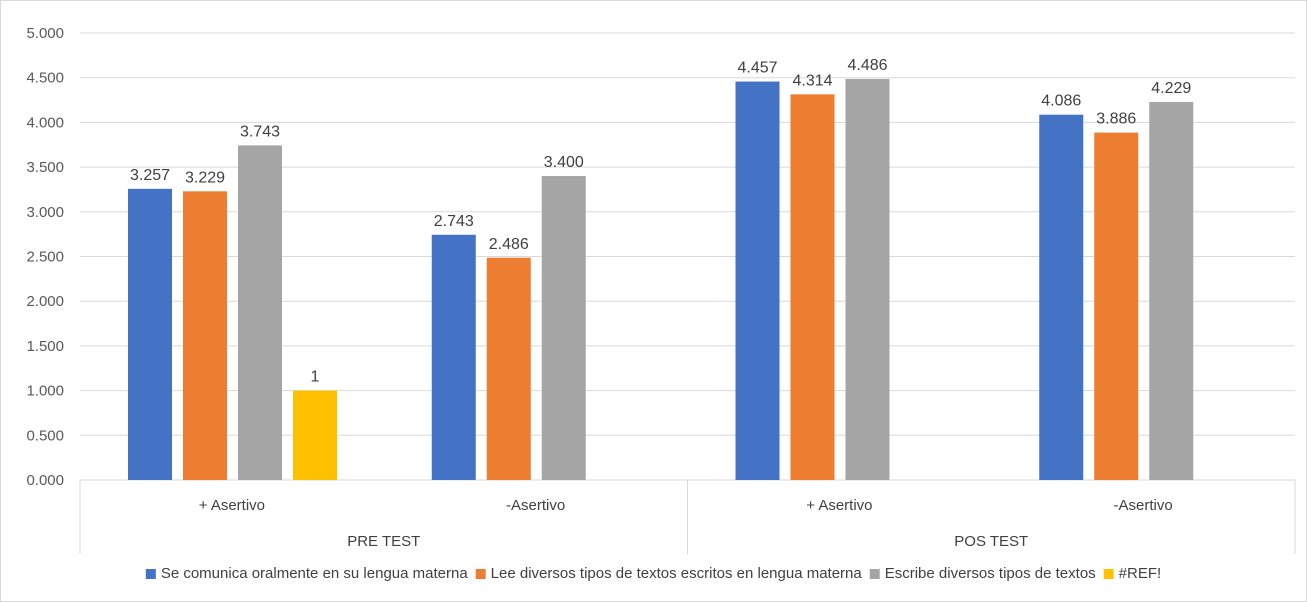 This screenshot has height=602, width=1307. I want to click on data-label: 2.486, so click(509, 244).